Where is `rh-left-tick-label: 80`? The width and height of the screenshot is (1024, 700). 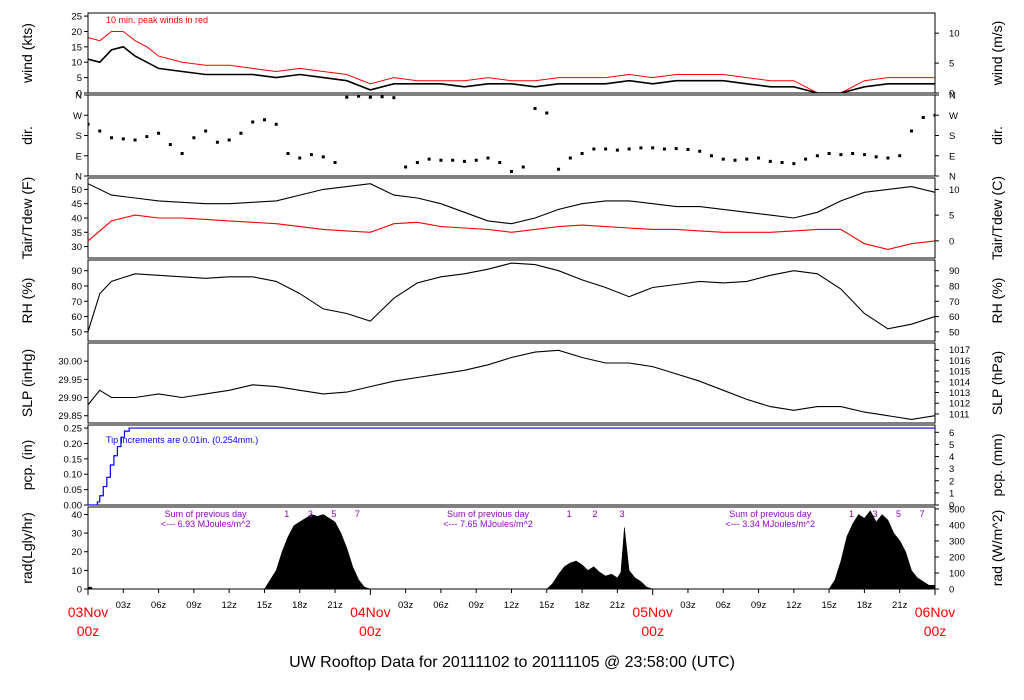
rh-left-tick-label: 80 is located at coordinates (76, 286).